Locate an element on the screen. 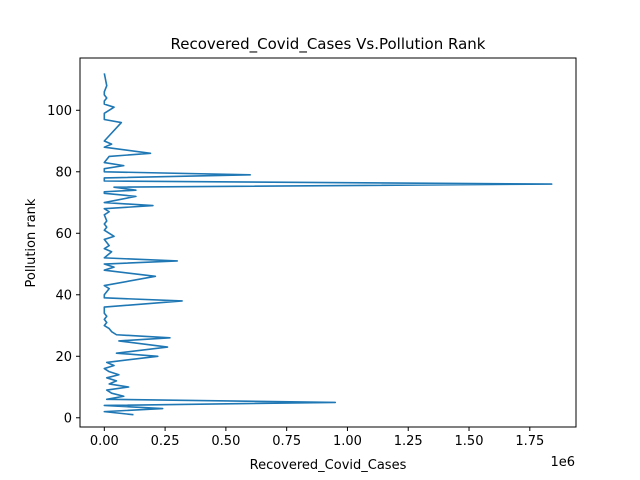 This screenshot has height=480, width=640. y-tick-label-5: 100 is located at coordinates (59, 111).